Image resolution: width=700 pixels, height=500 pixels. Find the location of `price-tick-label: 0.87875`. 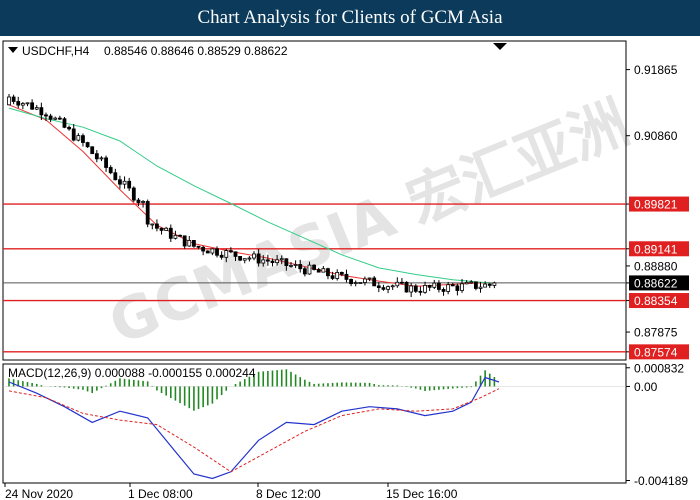

price-tick-label: 0.87875 is located at coordinates (656, 333).